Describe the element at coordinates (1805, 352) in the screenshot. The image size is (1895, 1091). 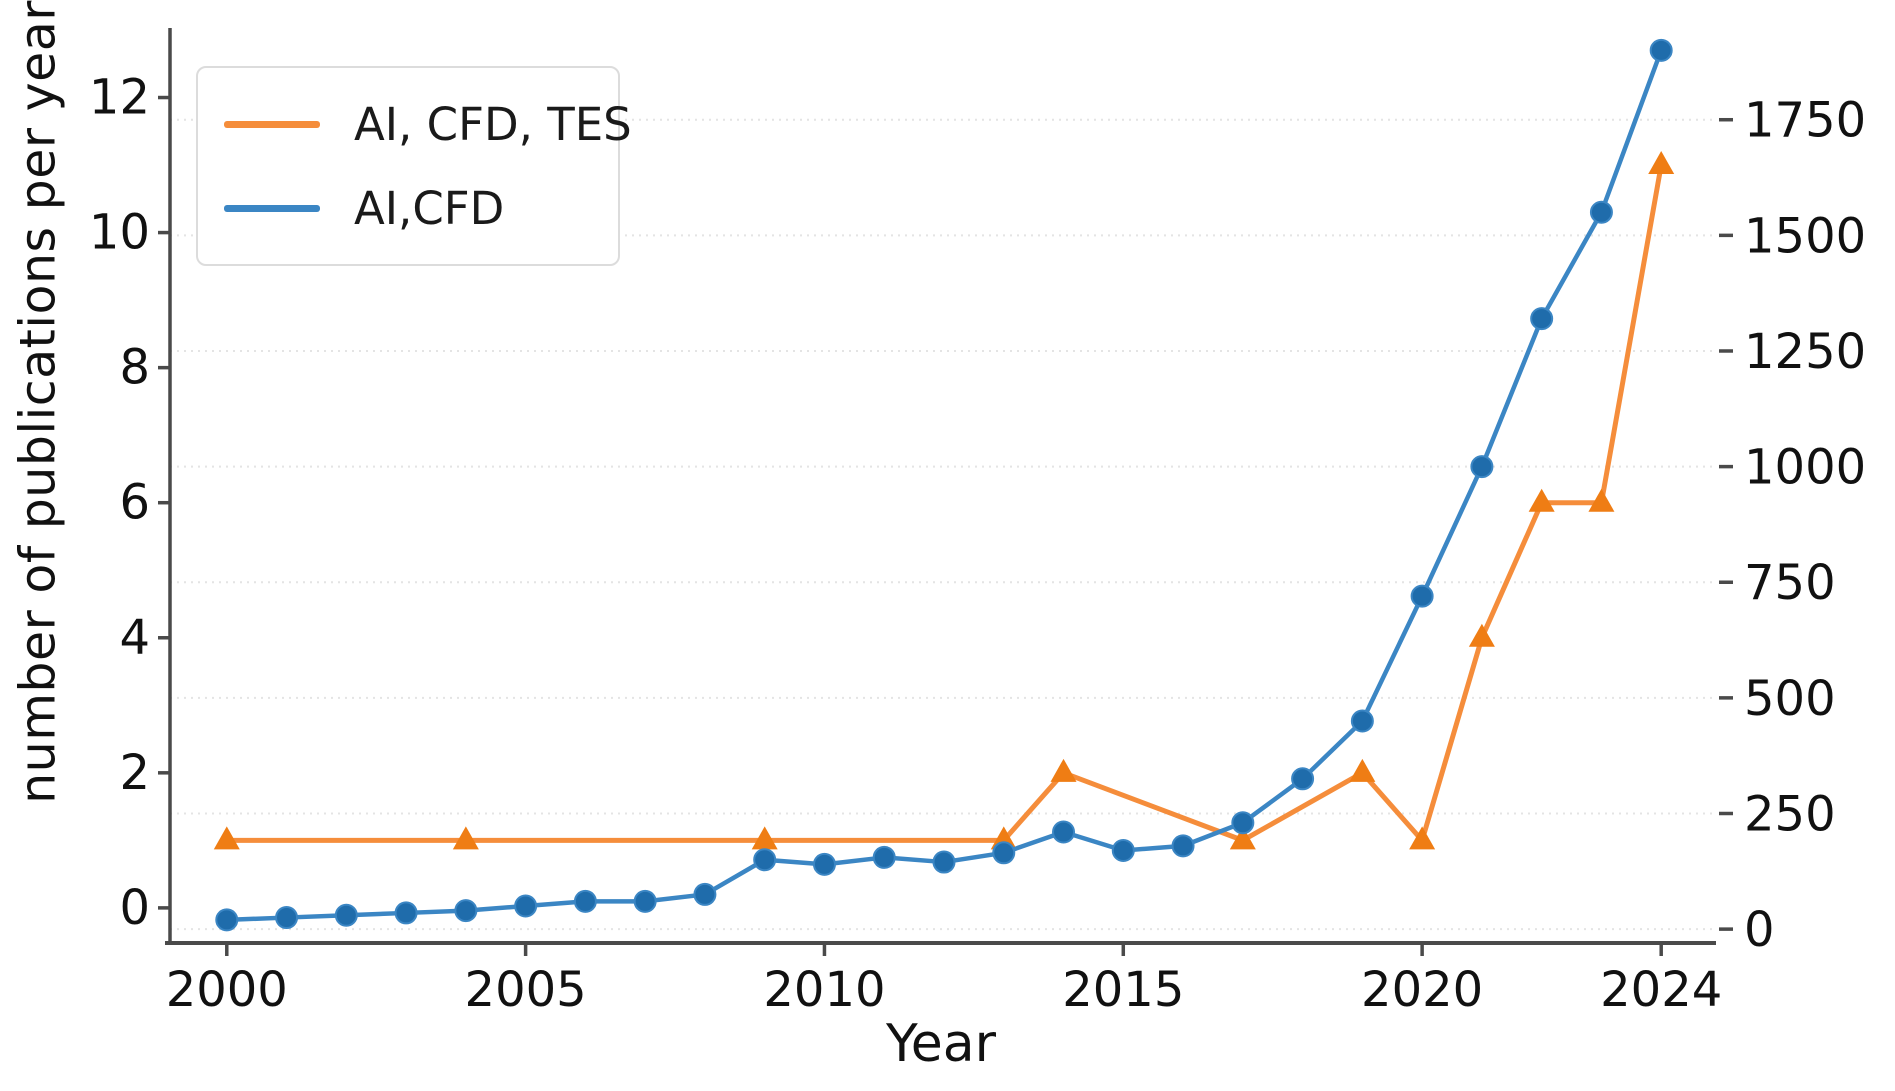
I see `right-tick-label: 1250` at that location.